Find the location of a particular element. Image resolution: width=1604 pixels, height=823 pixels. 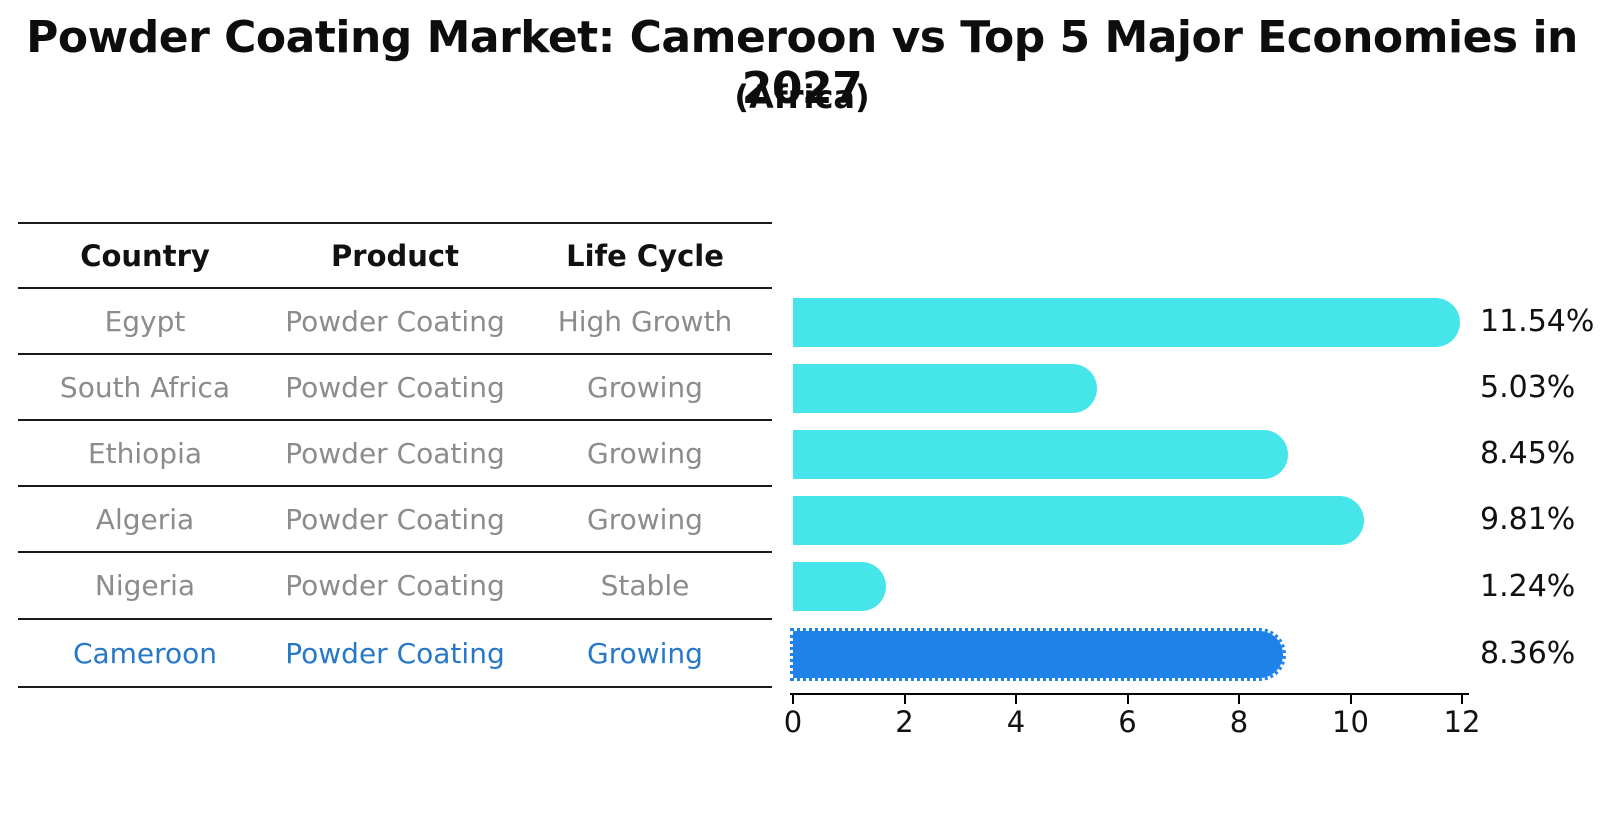

table-cell-country: Ethiopia is located at coordinates (145, 453).